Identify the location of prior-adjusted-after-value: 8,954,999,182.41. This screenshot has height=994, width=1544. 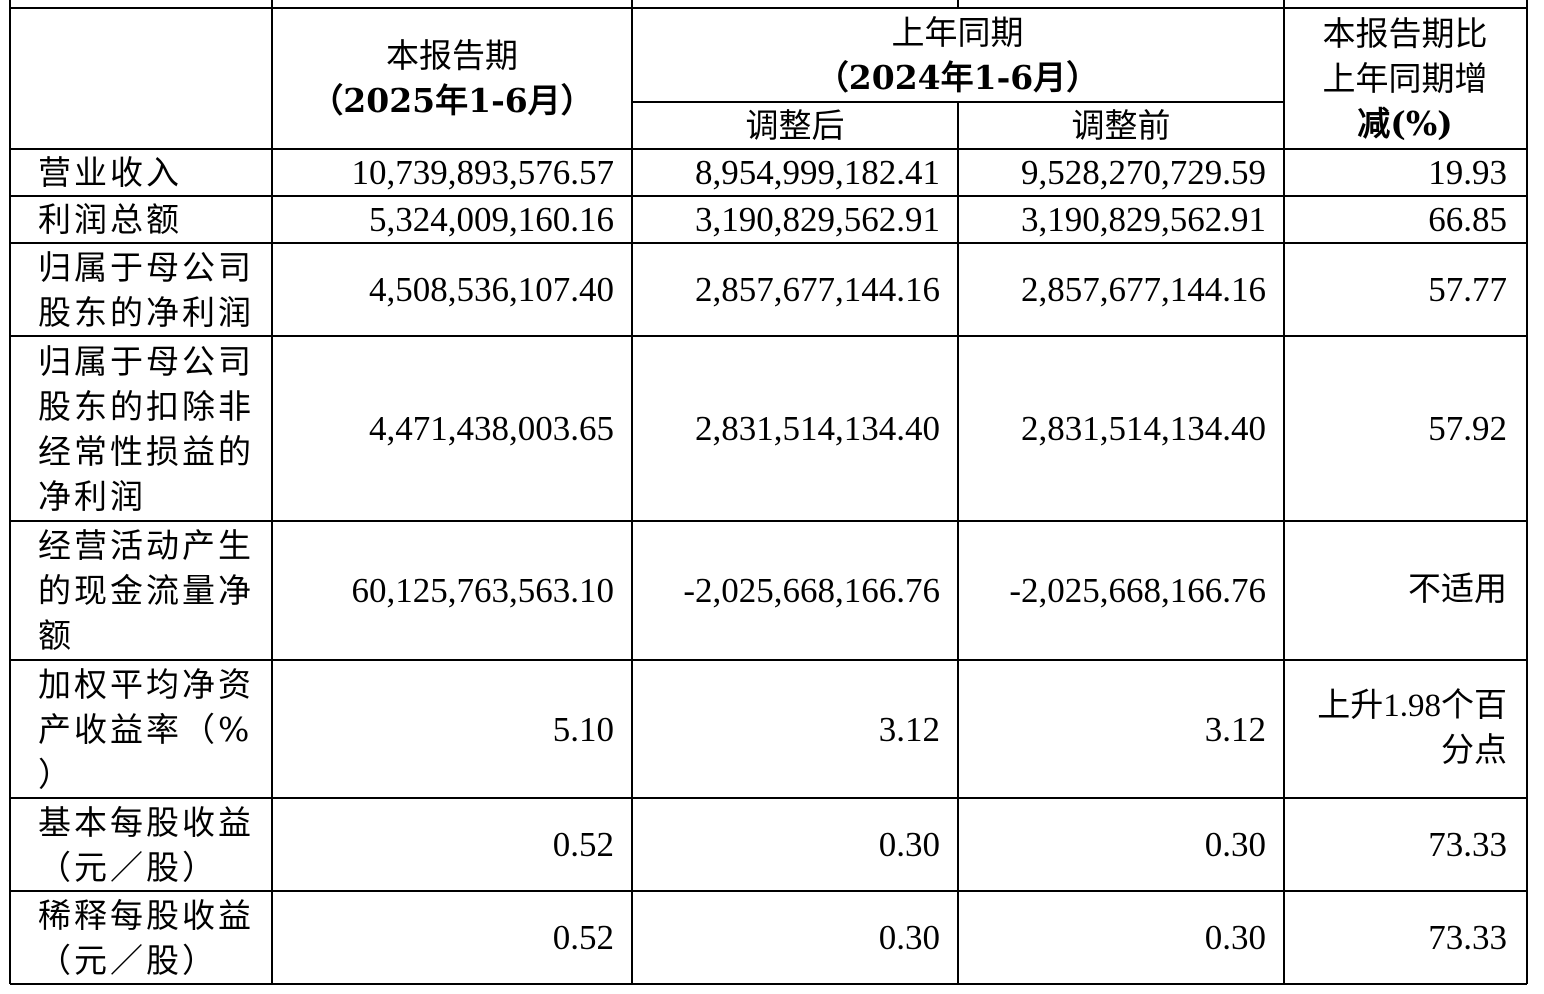
(817, 172).